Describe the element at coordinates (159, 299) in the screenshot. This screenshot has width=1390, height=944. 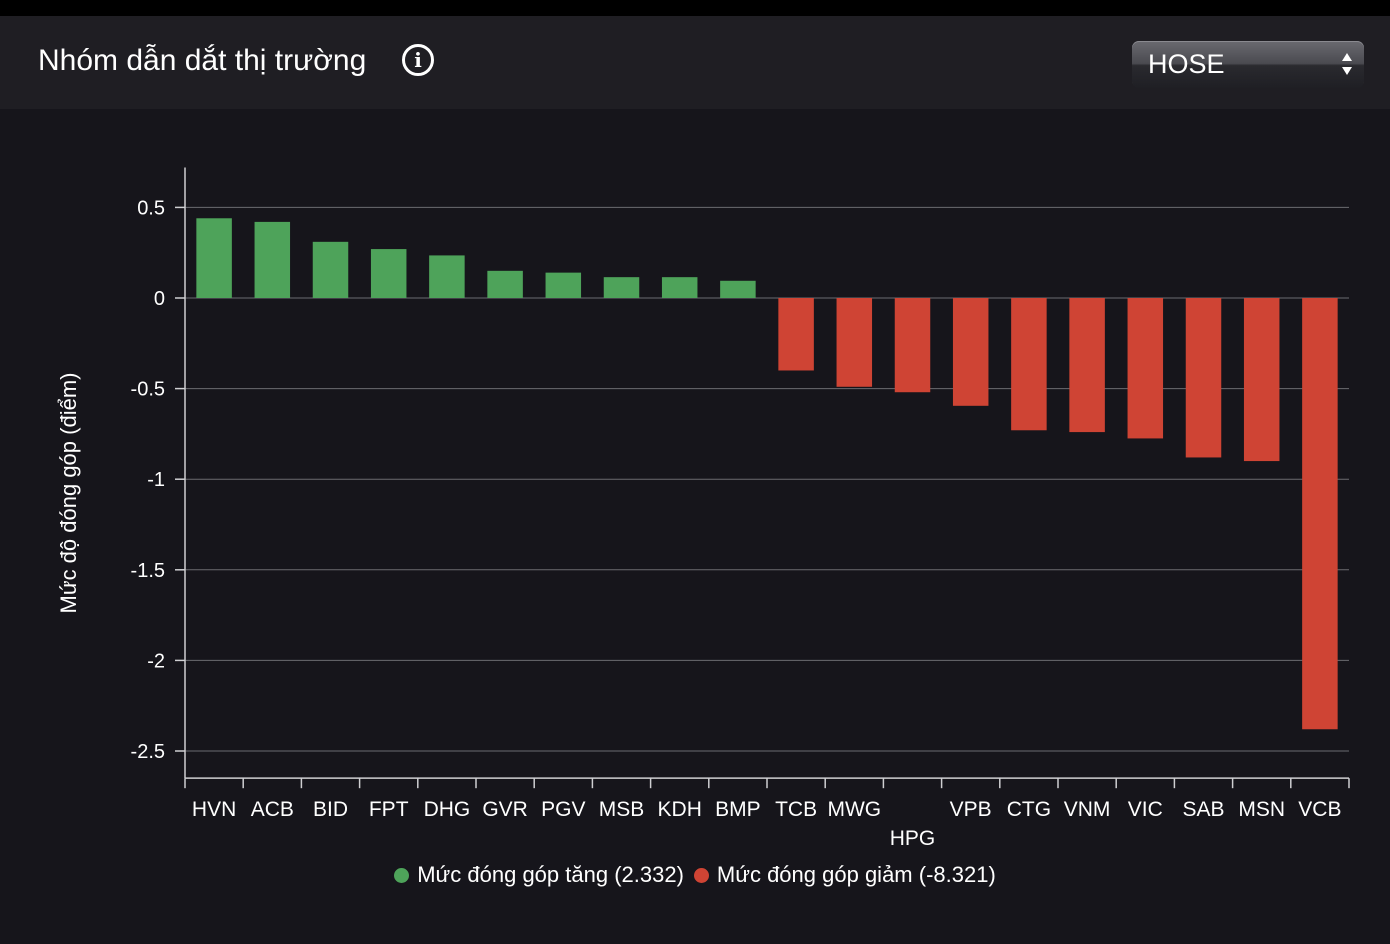
I see `y-tick-label: 0` at that location.